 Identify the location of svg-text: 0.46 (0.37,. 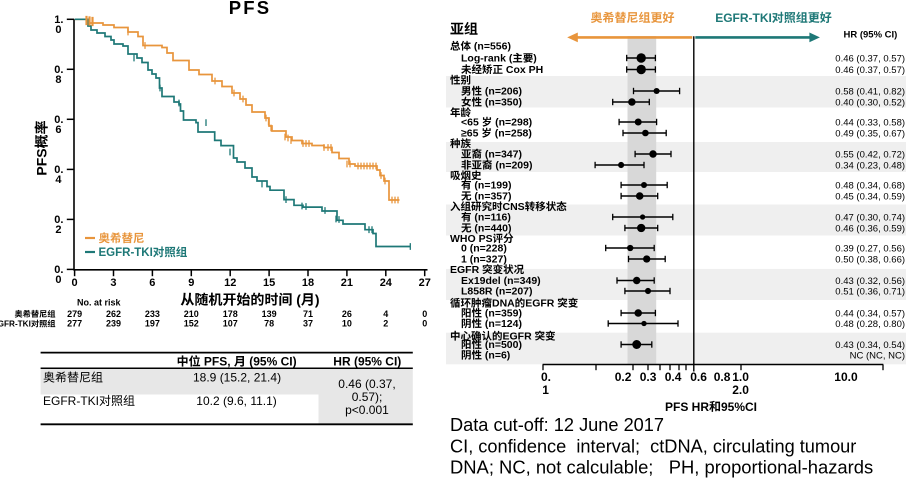
(366, 384).